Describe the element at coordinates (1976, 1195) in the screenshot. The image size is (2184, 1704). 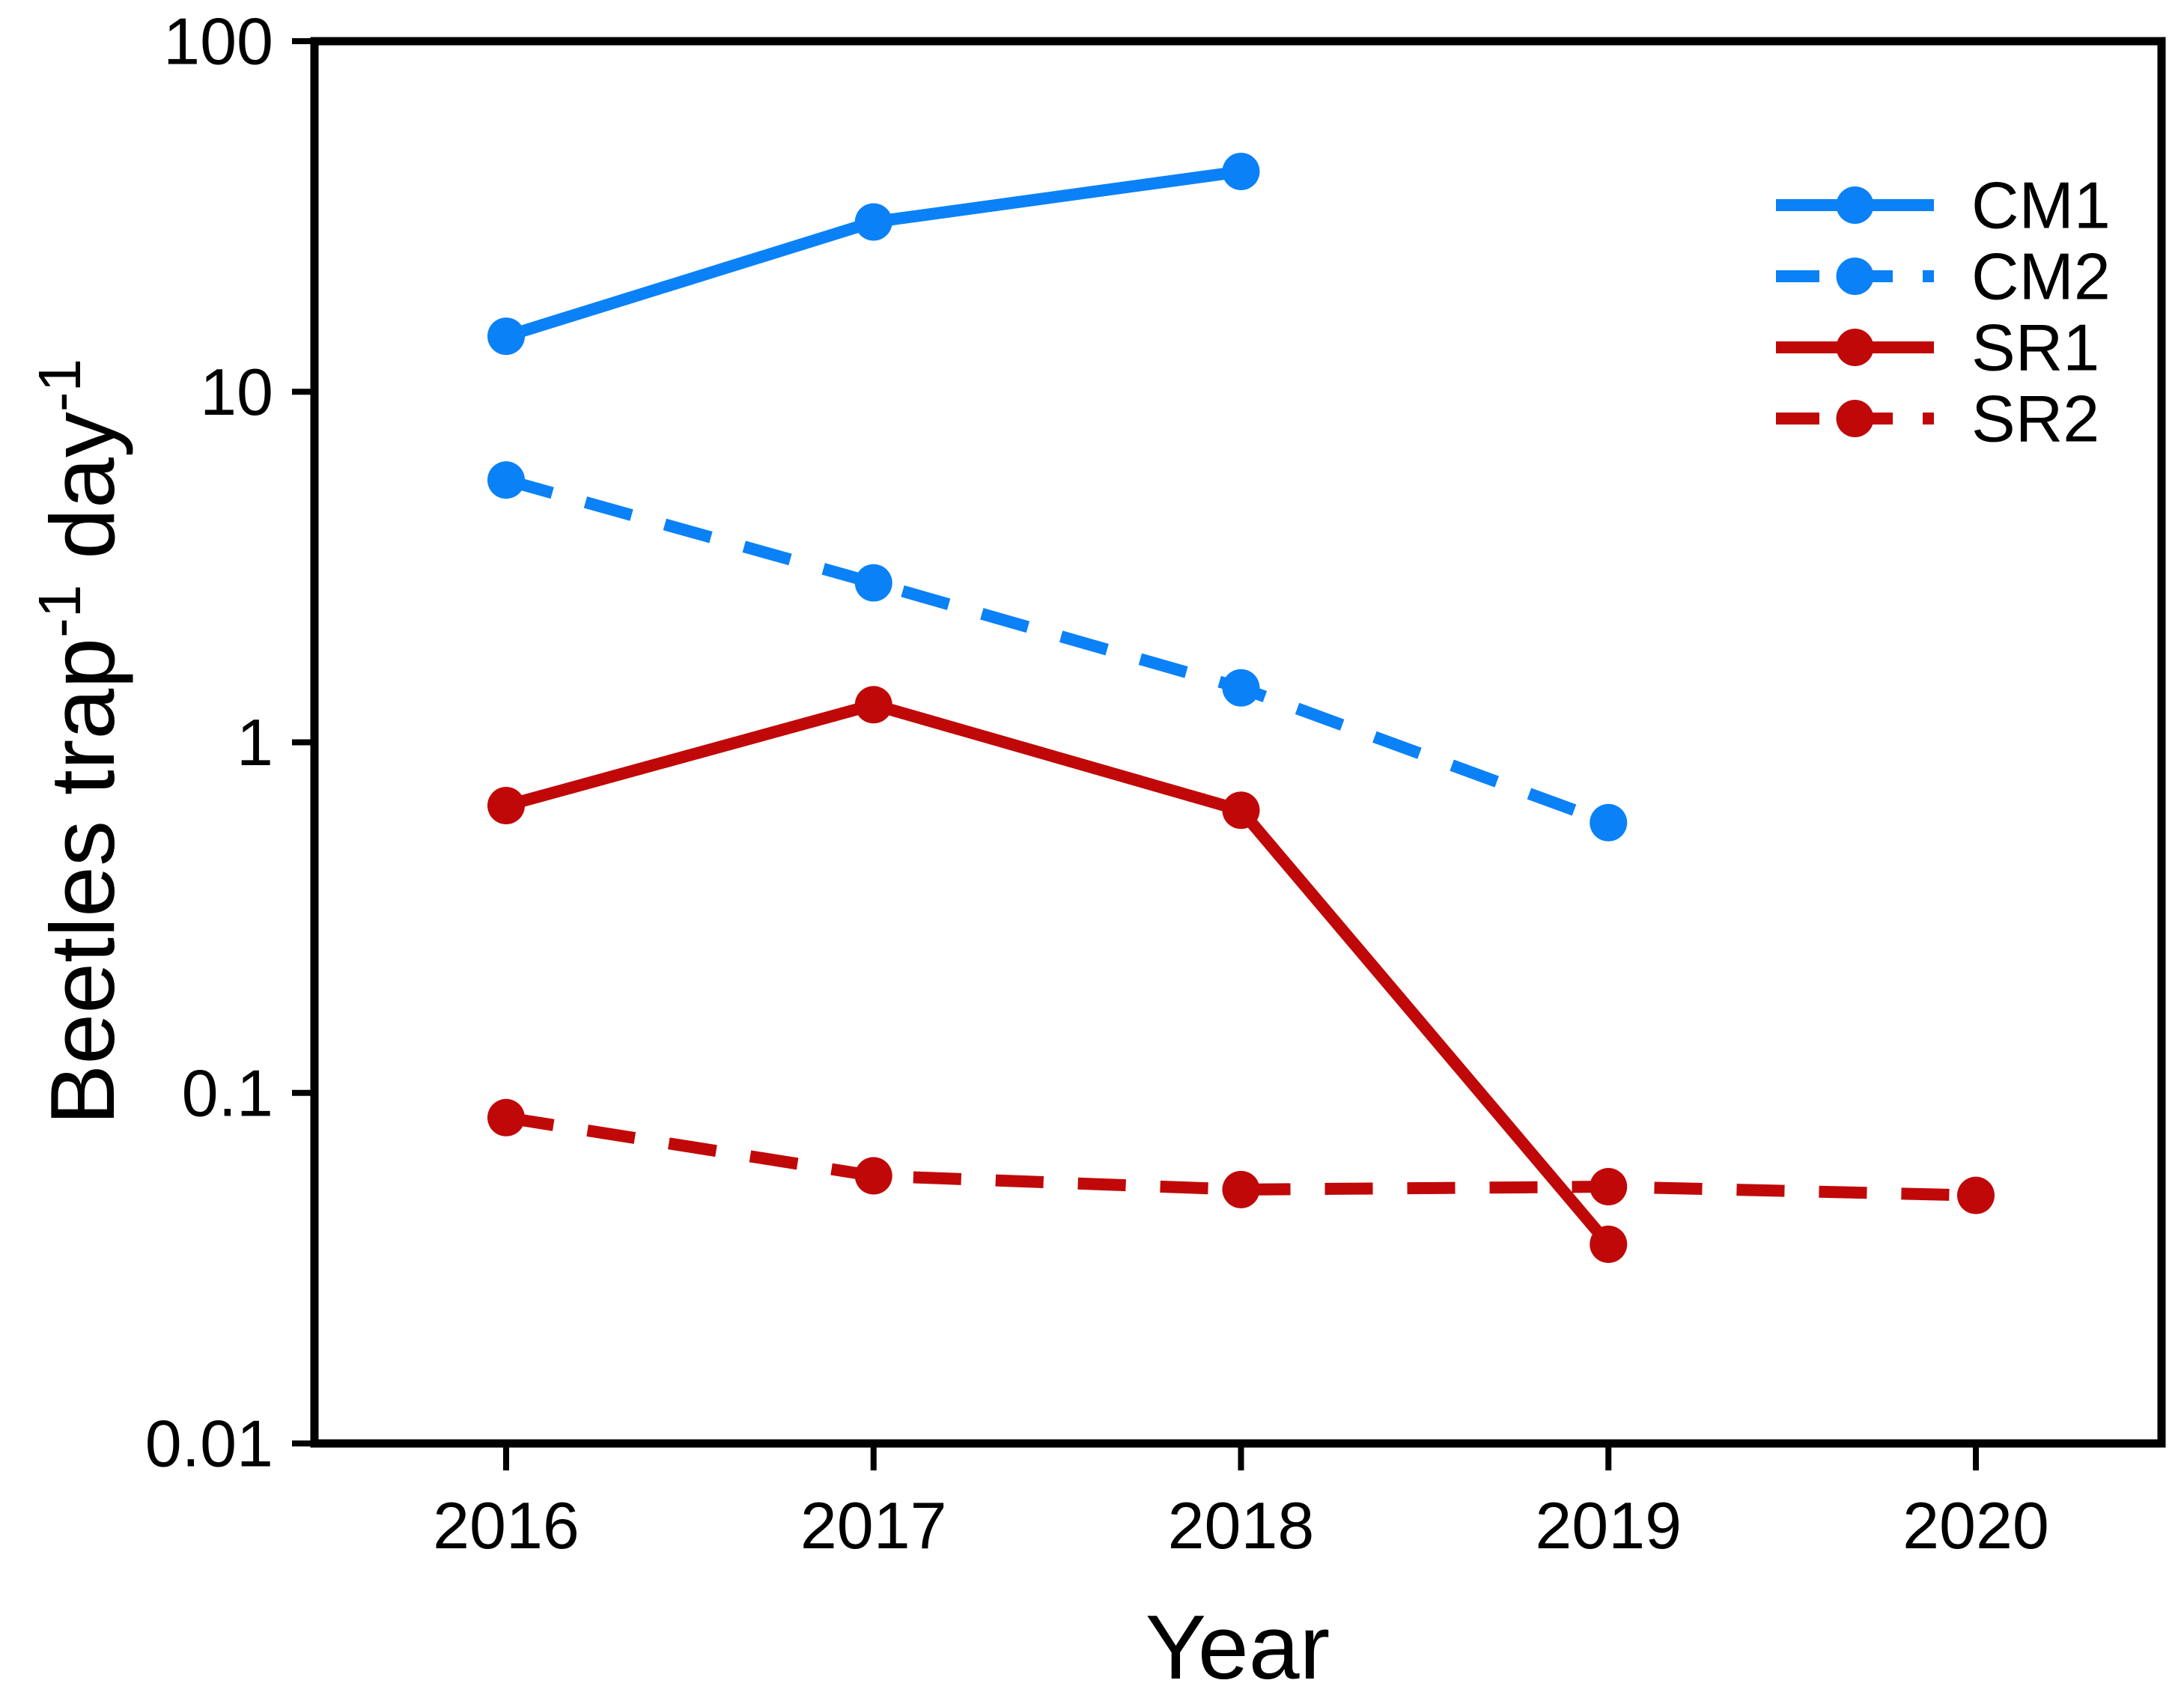
I see `point-SR2-2020` at that location.